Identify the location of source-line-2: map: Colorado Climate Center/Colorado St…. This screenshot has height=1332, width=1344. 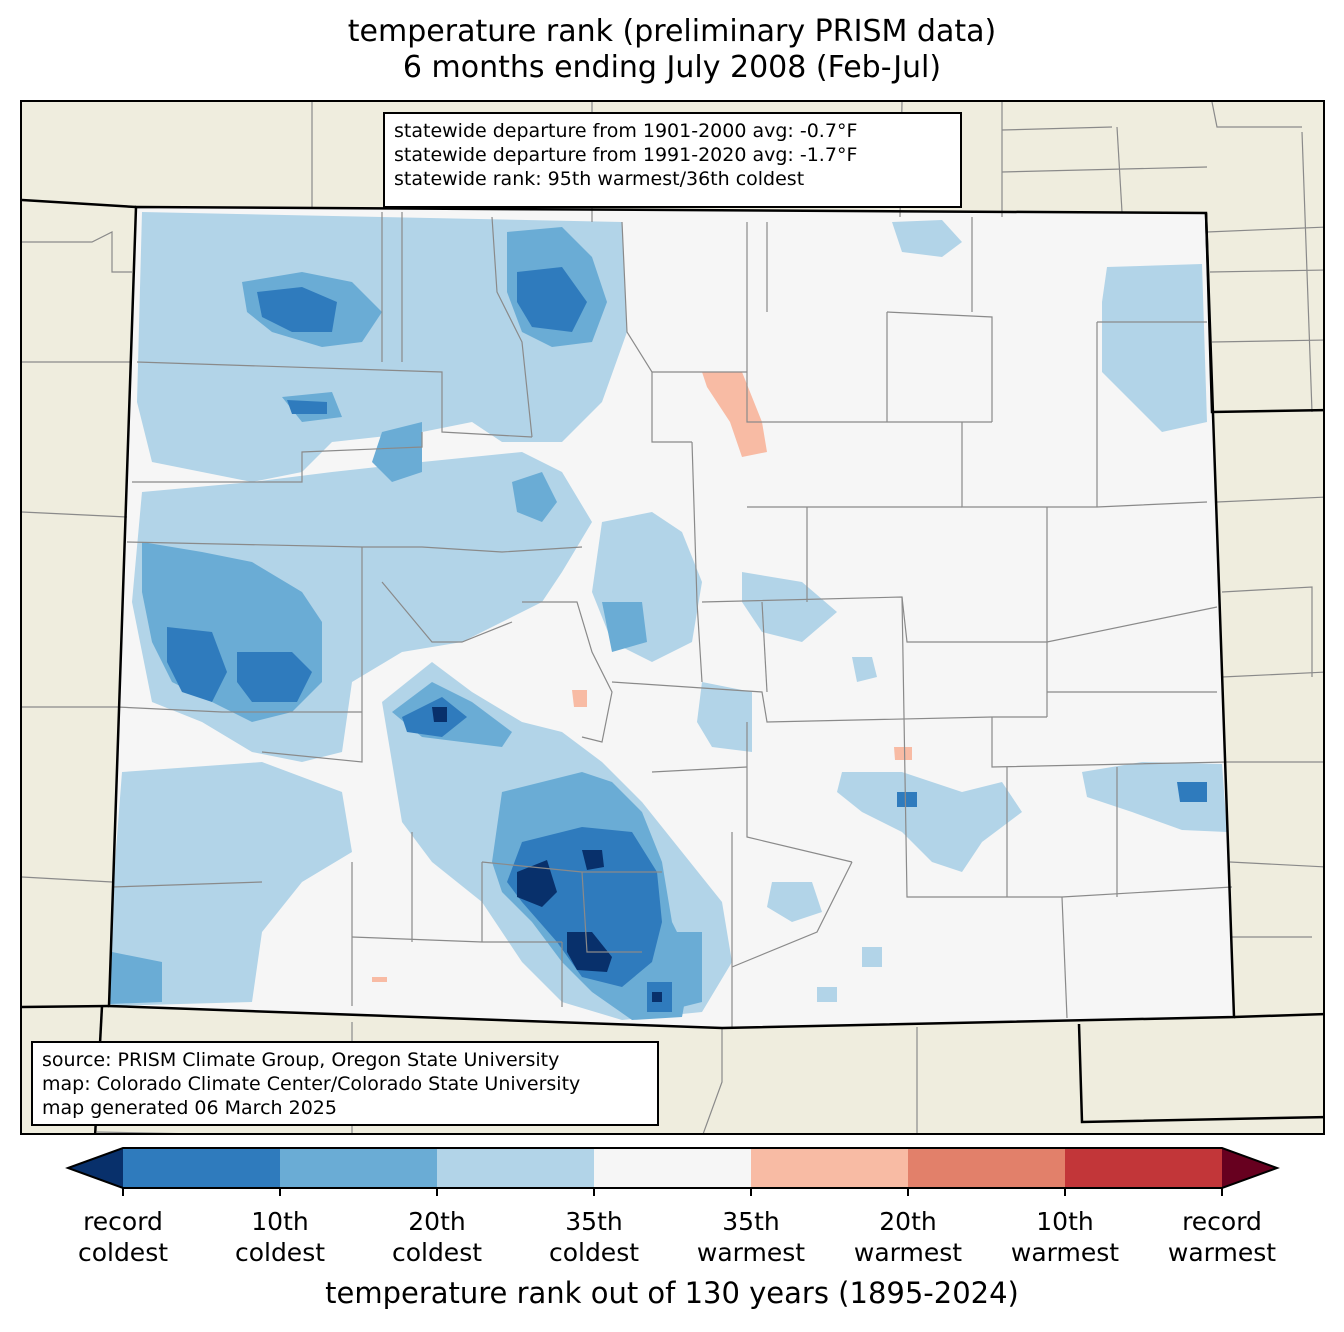
(311, 1084).